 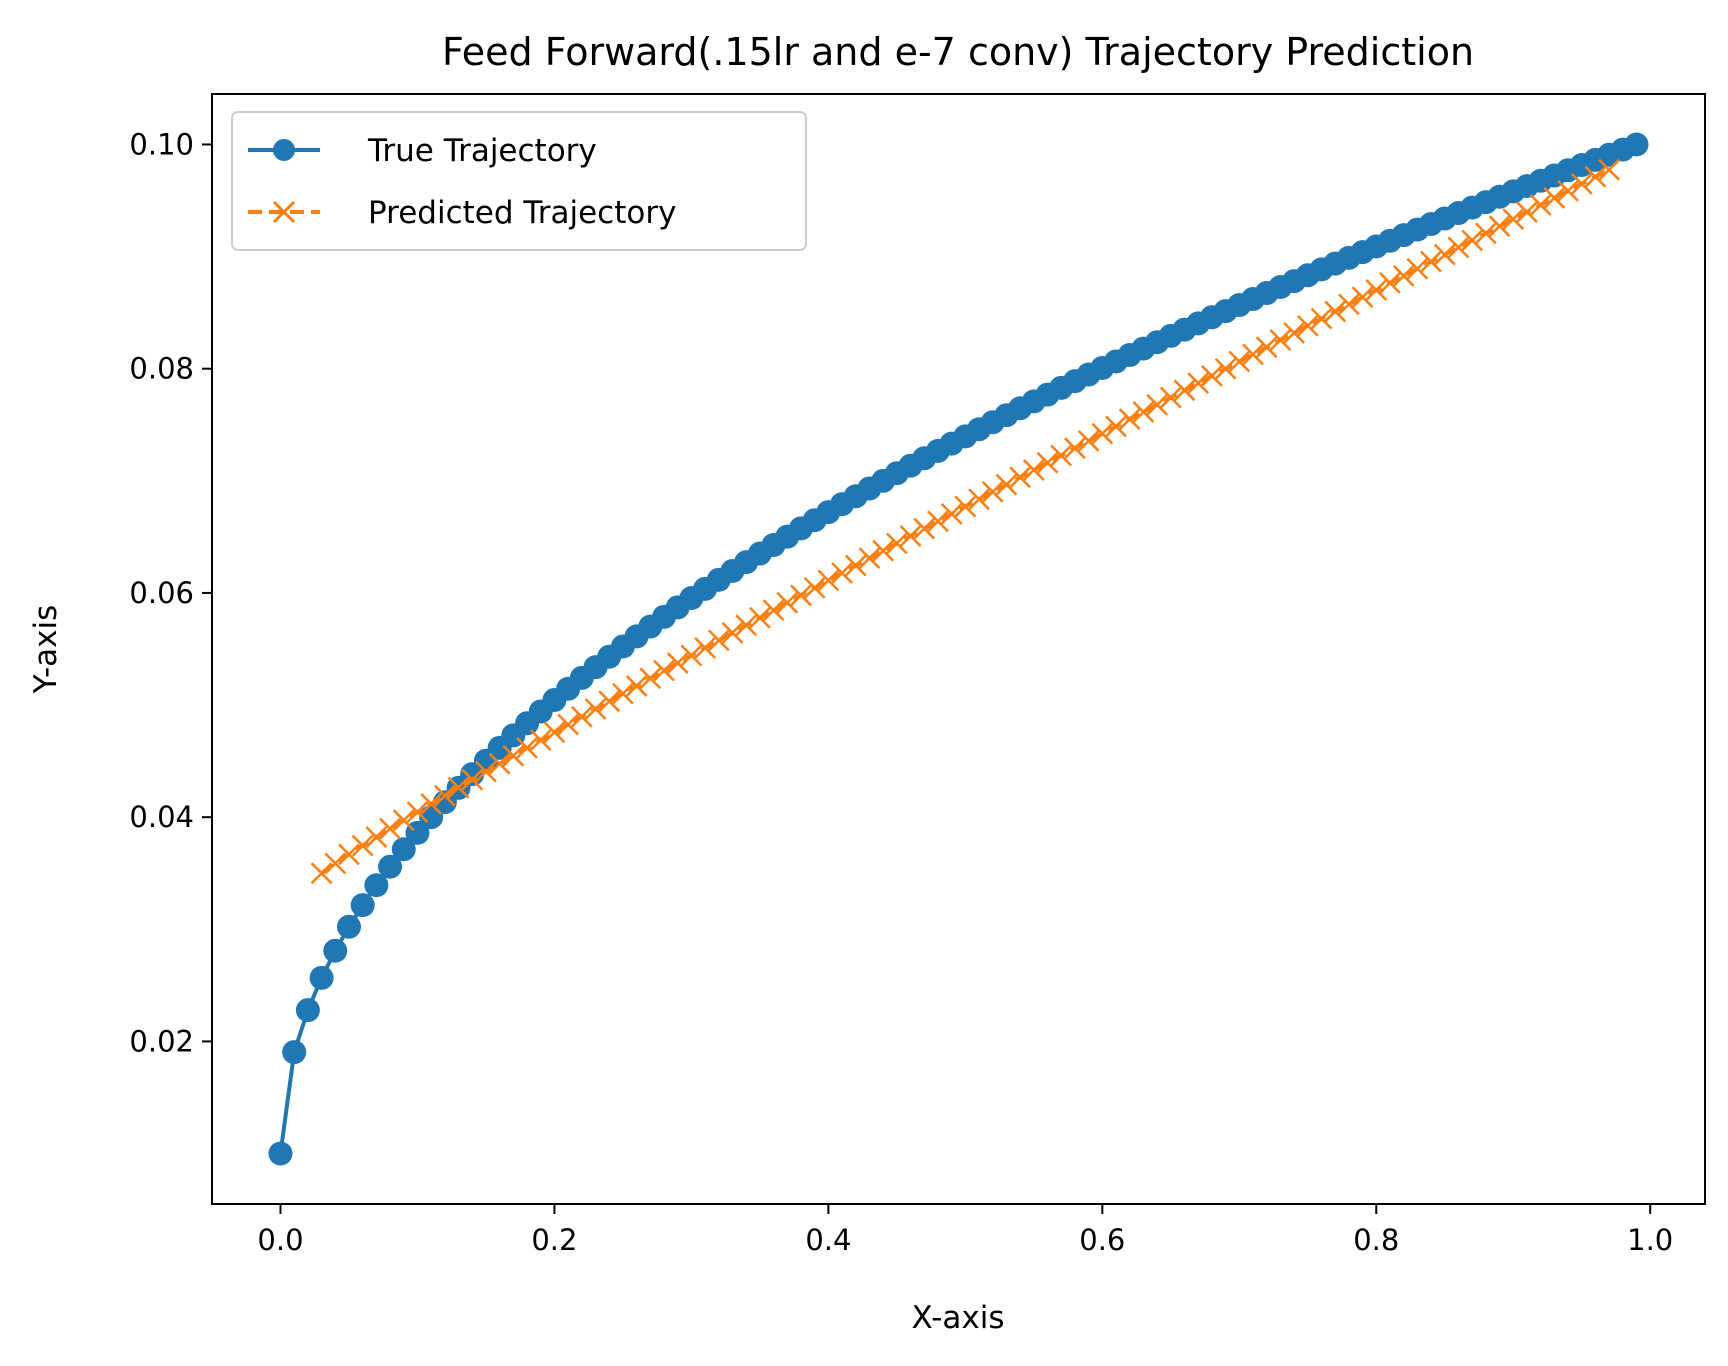 I want to click on legend-marker-predicted, so click(x=284, y=212).